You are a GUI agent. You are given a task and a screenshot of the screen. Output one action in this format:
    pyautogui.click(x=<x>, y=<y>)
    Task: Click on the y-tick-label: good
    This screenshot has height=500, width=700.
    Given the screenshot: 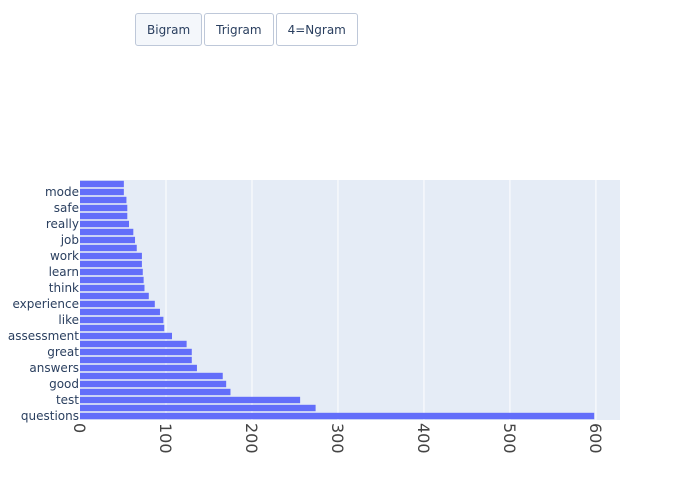 What is the action you would take?
    pyautogui.click(x=64, y=384)
    